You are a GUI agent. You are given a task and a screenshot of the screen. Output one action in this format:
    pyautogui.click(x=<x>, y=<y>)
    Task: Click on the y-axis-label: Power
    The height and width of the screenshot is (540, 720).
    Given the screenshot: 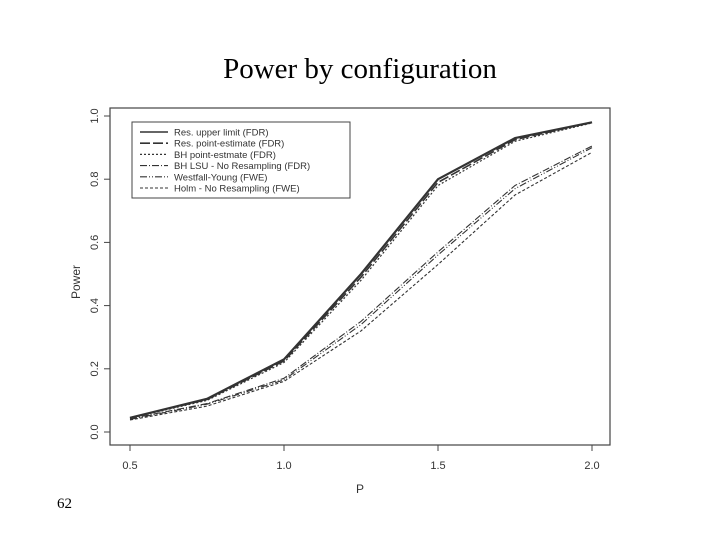 What is the action you would take?
    pyautogui.click(x=76, y=282)
    